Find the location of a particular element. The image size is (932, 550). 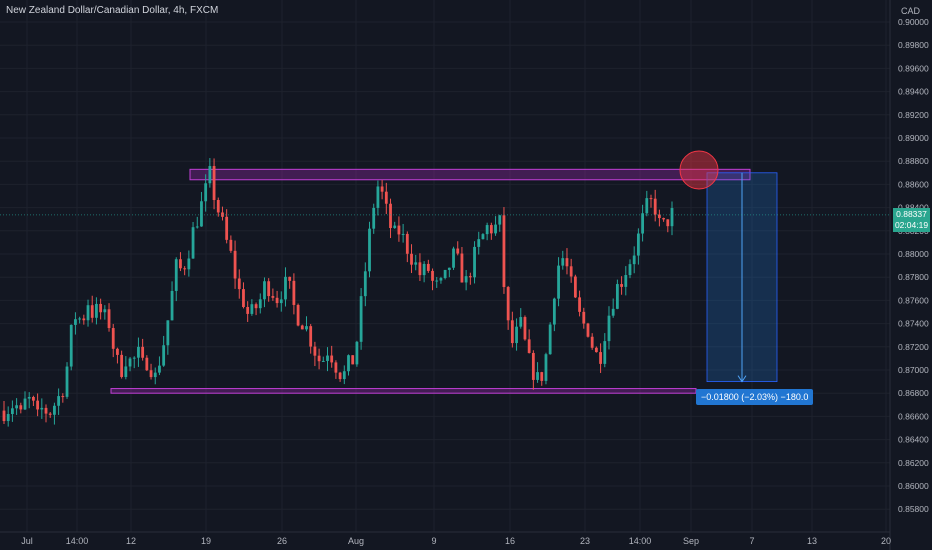

price-tick-label: 0.89400 is located at coordinates (913, 92).